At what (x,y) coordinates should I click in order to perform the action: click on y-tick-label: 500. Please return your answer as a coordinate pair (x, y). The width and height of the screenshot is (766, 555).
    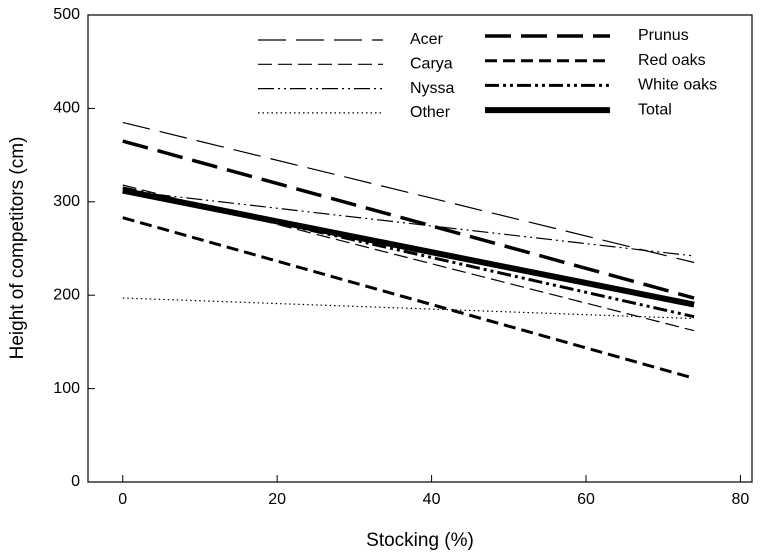
    Looking at the image, I should click on (66, 14).